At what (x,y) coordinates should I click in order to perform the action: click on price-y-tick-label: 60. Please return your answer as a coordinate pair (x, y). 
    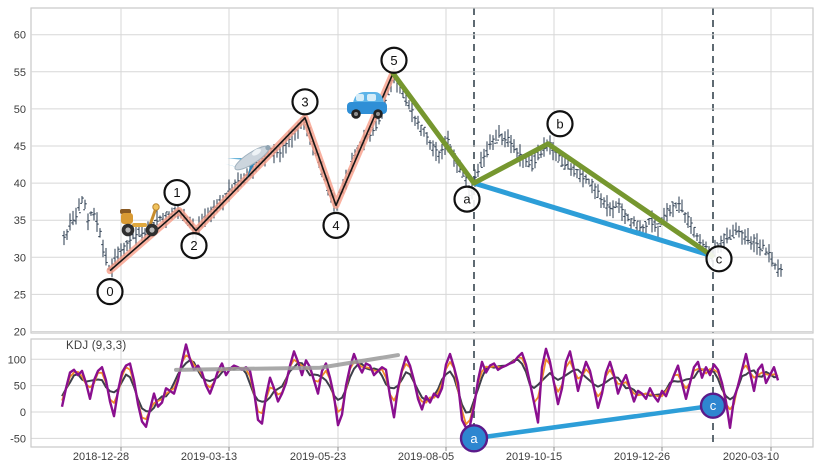
    Looking at the image, I should click on (20, 36).